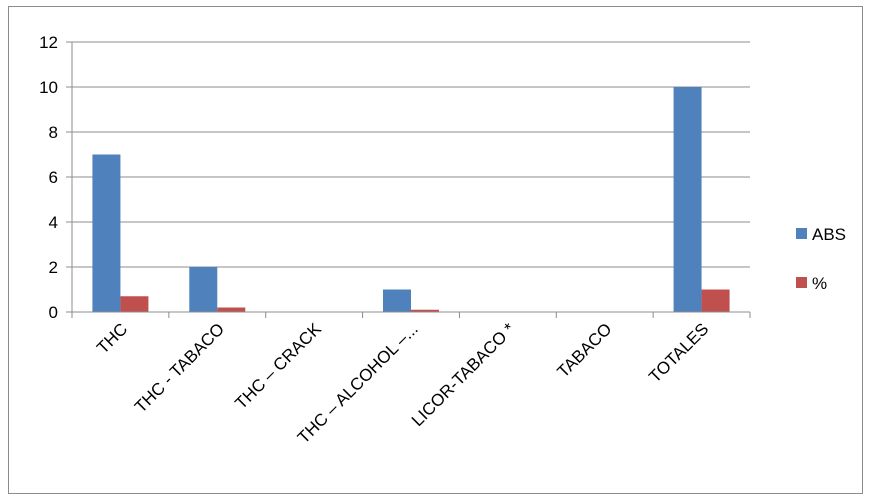 The width and height of the screenshot is (870, 499). I want to click on legend: ABS%, so click(821, 259).